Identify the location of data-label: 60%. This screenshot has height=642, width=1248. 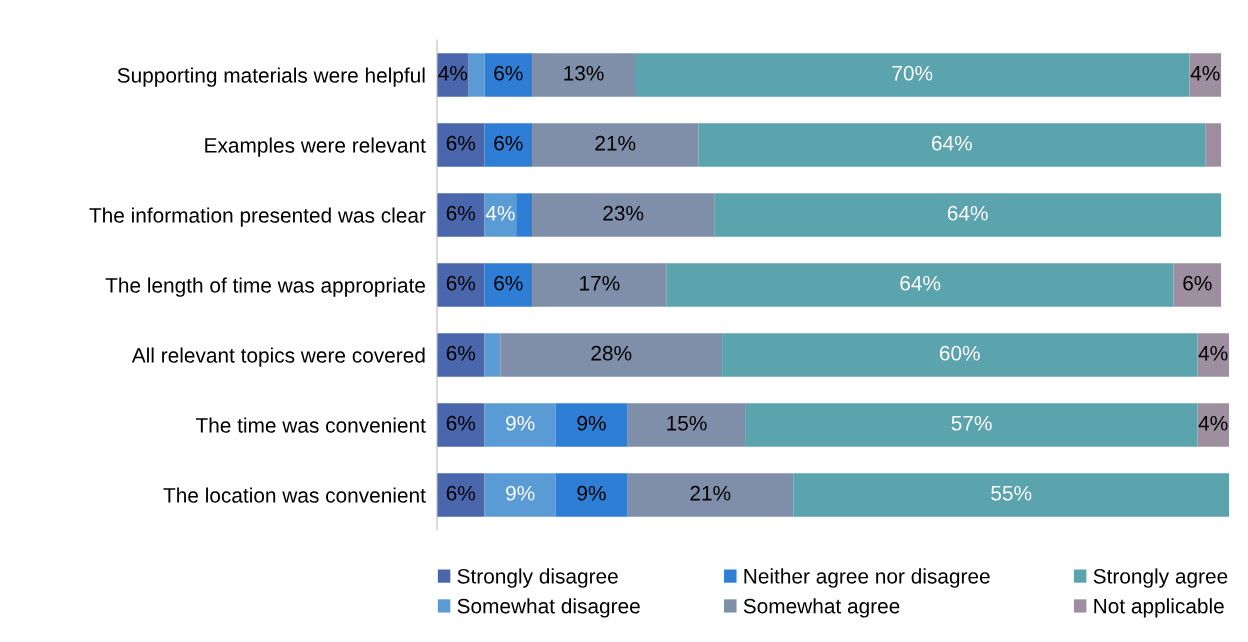
(959, 353).